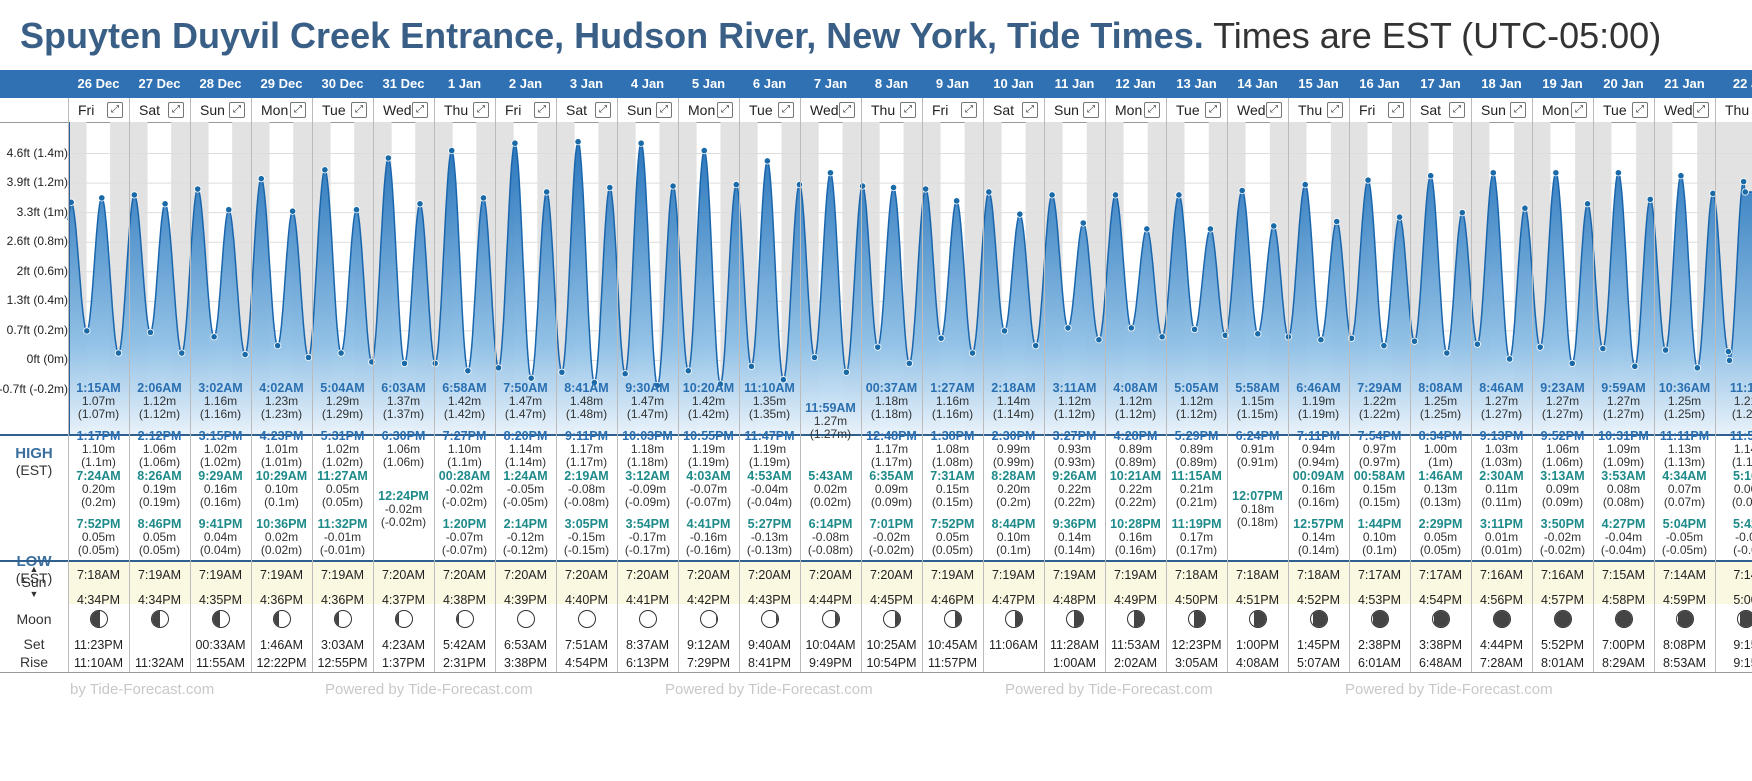  I want to click on high-tide-height-alt: (1.47m), so click(525, 414).